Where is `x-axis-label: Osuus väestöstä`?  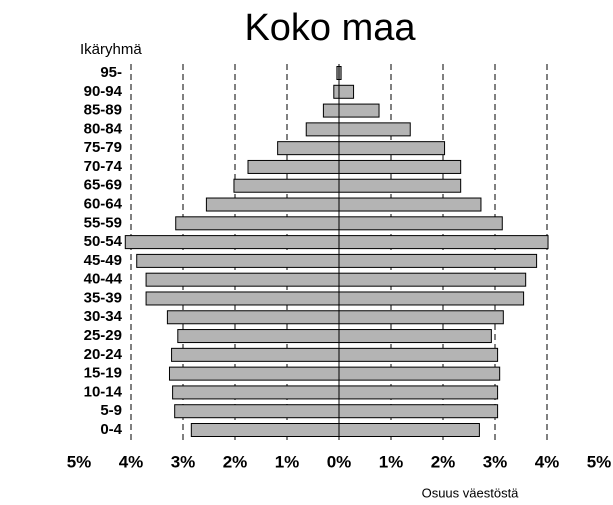 x-axis-label: Osuus väestöstä is located at coordinates (471, 492).